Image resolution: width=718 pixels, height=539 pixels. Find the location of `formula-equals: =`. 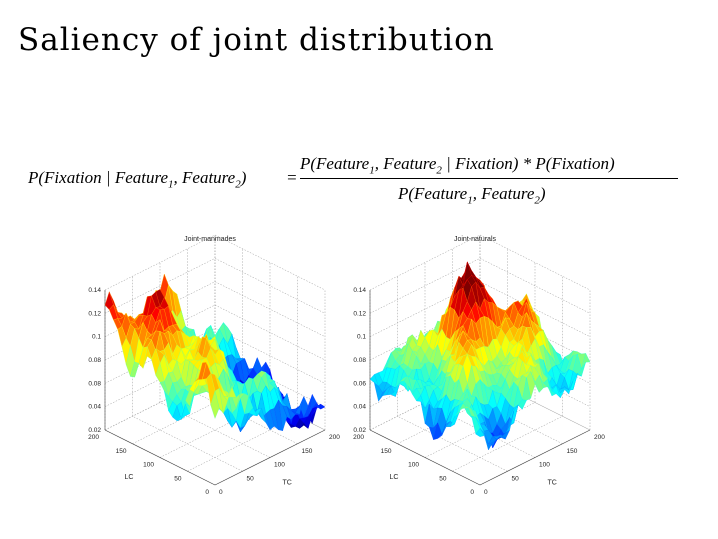

formula-equals: = is located at coordinates (292, 177).